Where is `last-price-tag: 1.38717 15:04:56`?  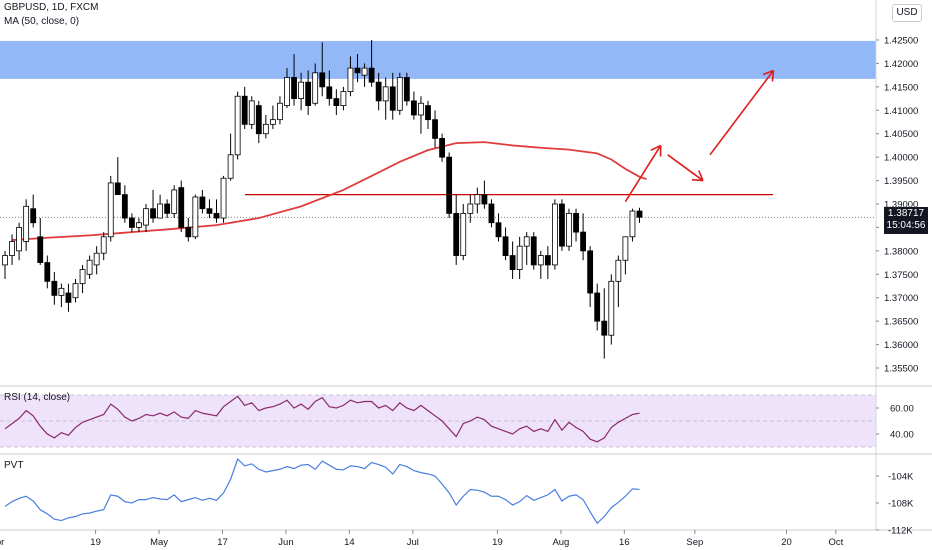
last-price-tag: 1.38717 15:04:56 is located at coordinates (906, 220).